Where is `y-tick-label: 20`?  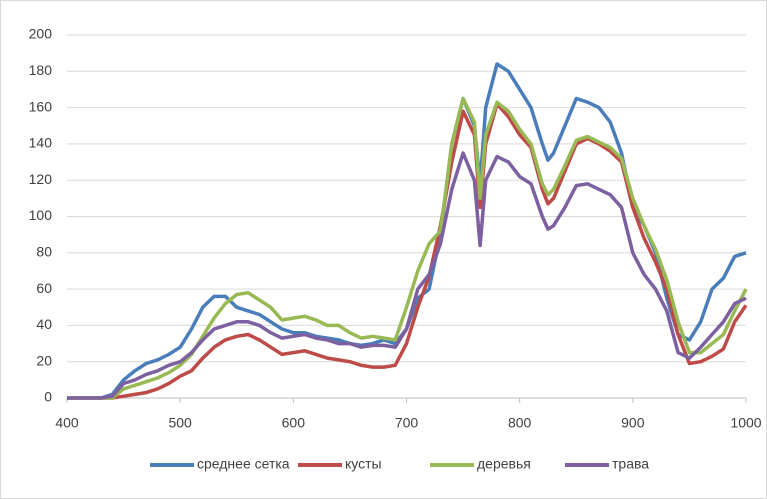 y-tick-label: 20 is located at coordinates (44, 360).